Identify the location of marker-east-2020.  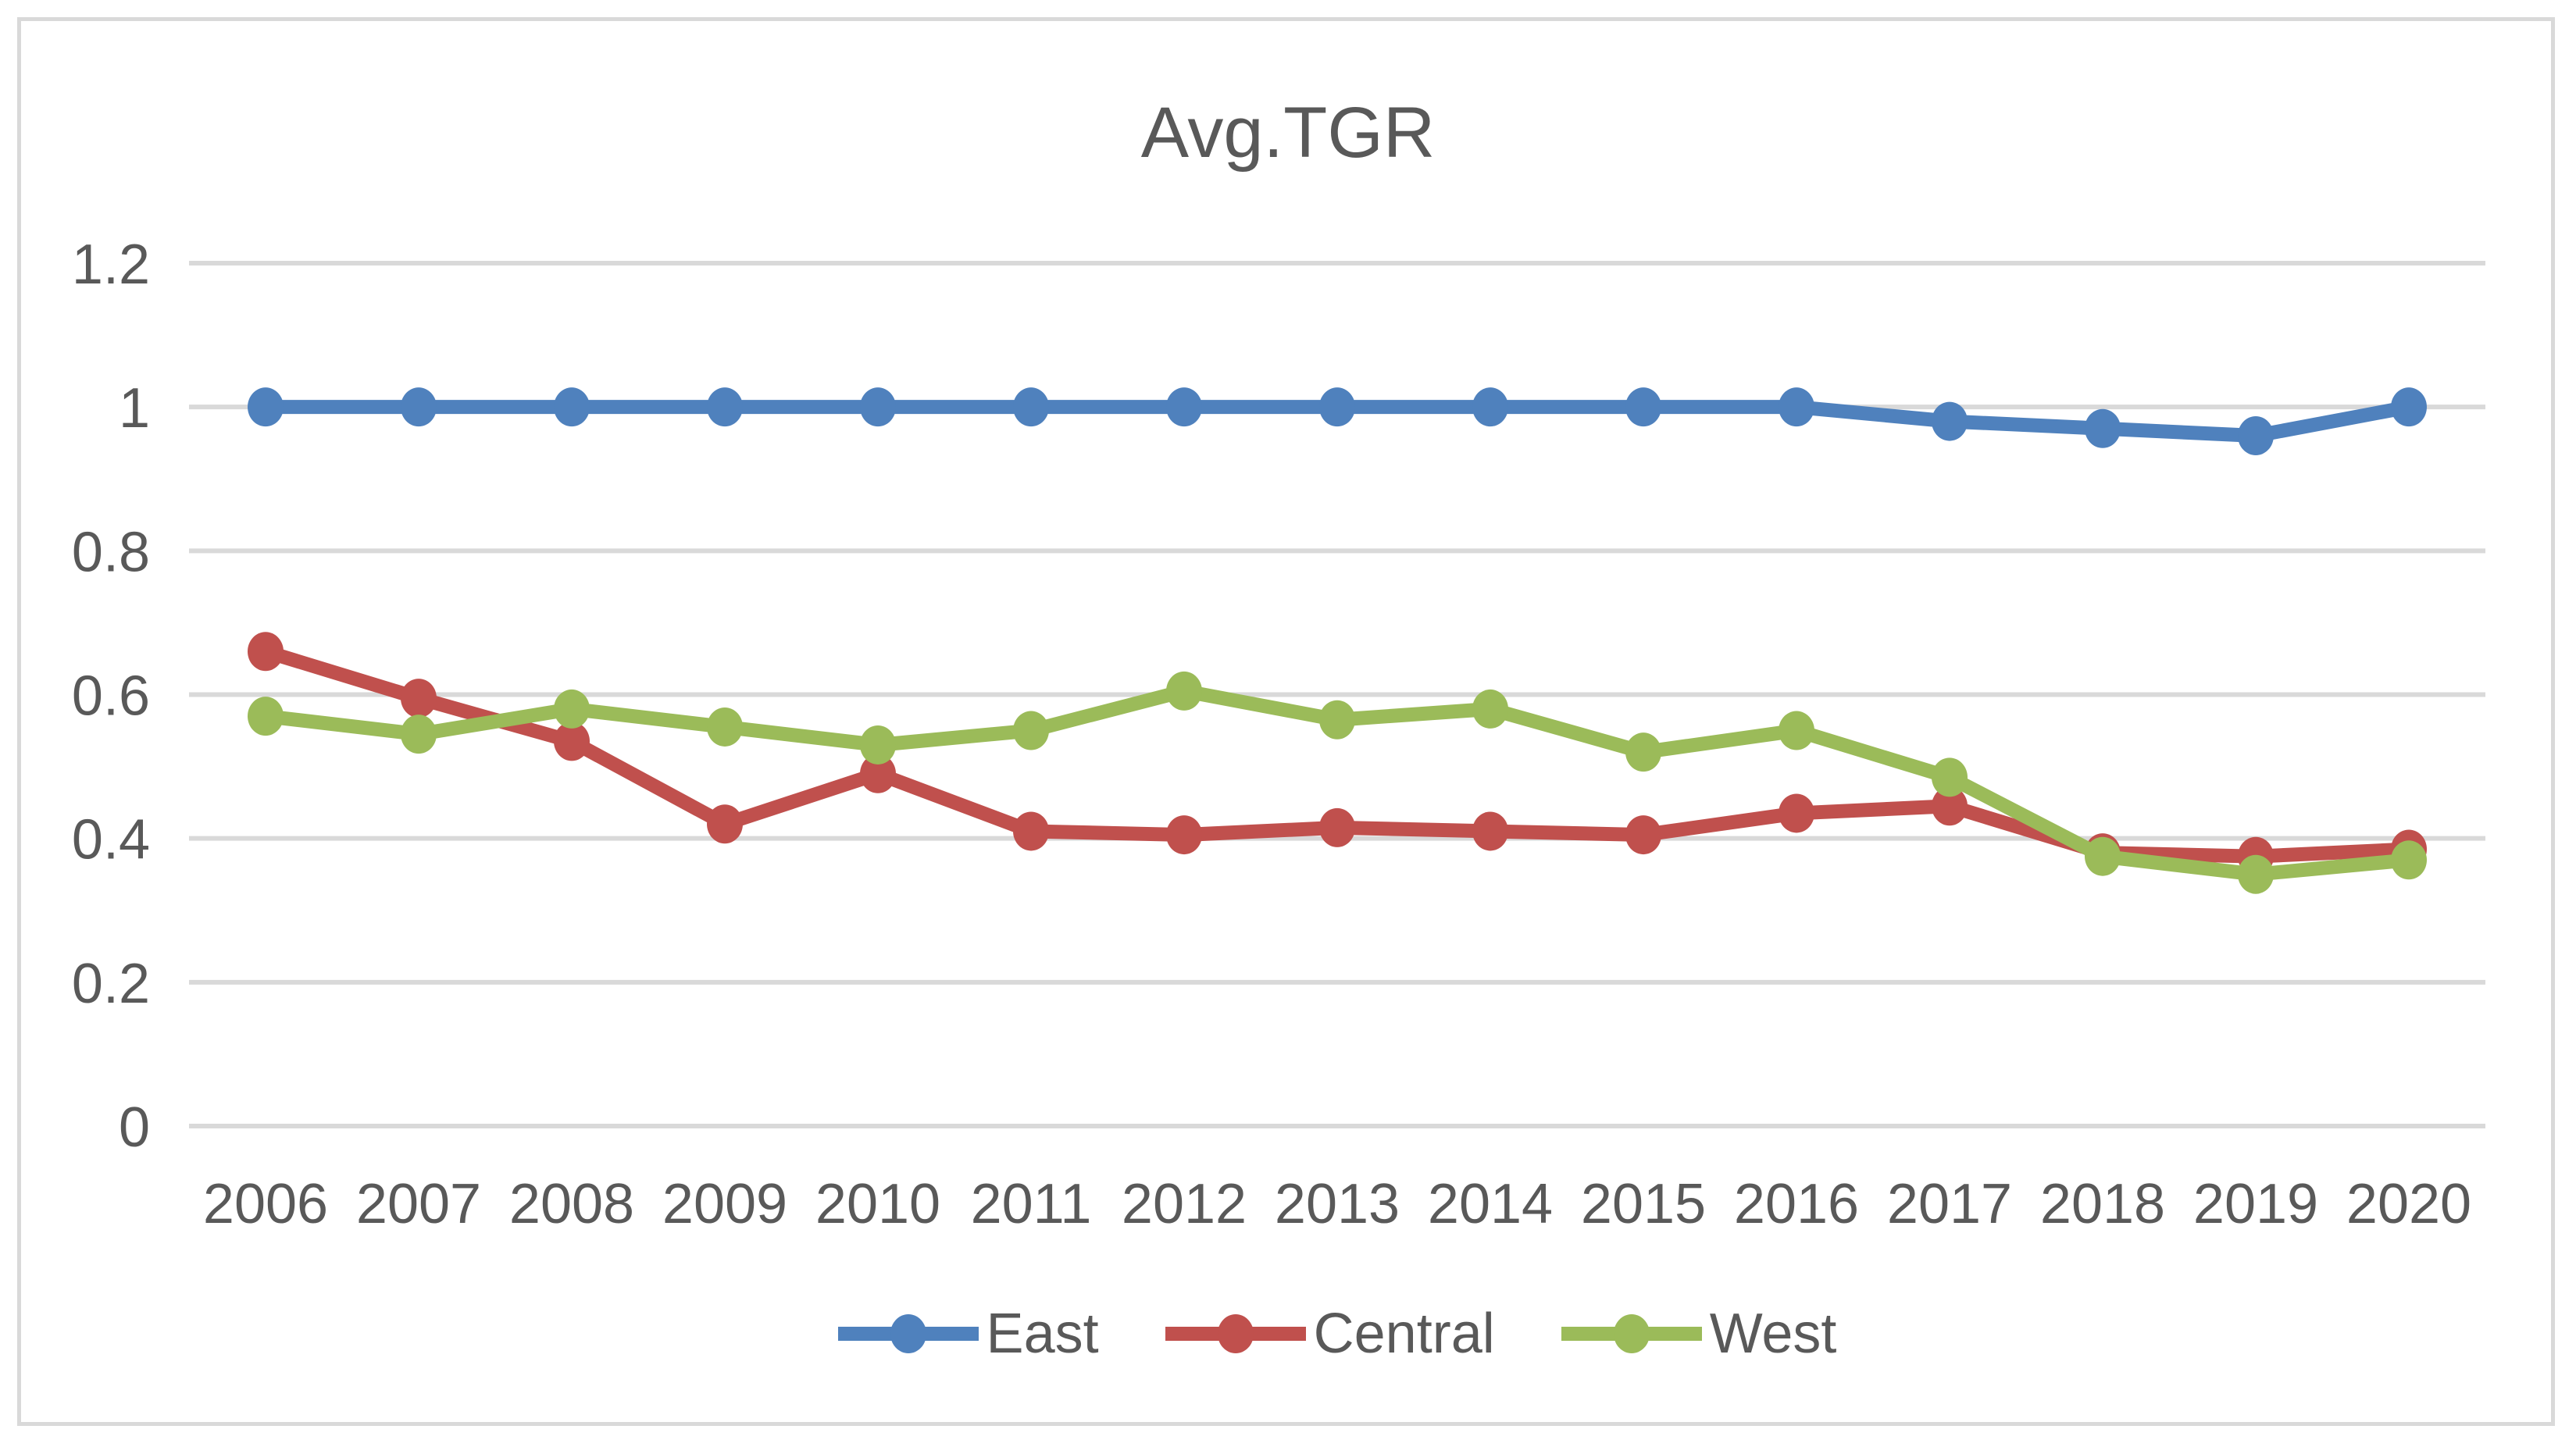
(2409, 407).